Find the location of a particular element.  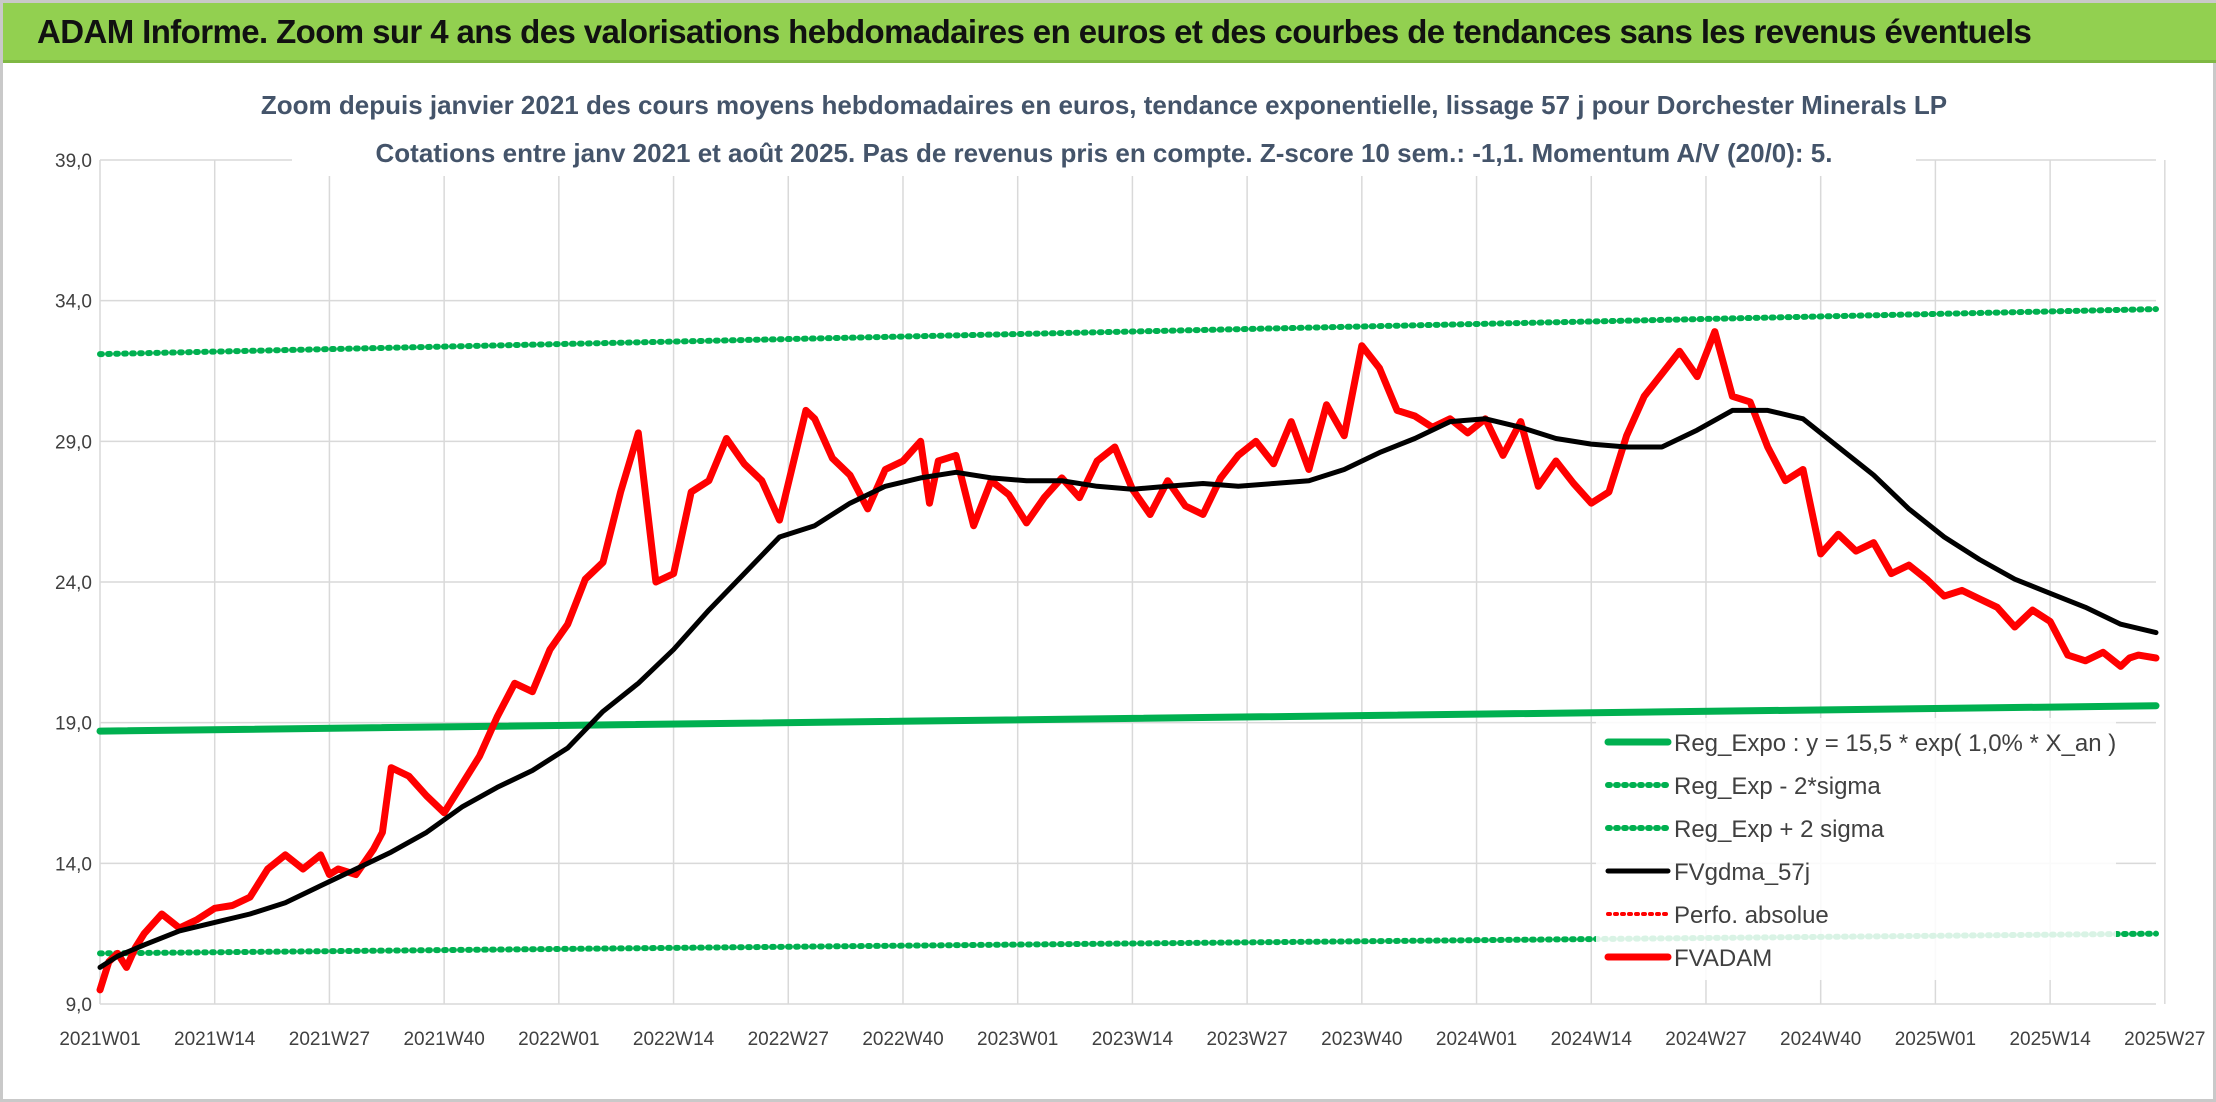

x-tick-label: 2024W14 is located at coordinates (1592, 1039).